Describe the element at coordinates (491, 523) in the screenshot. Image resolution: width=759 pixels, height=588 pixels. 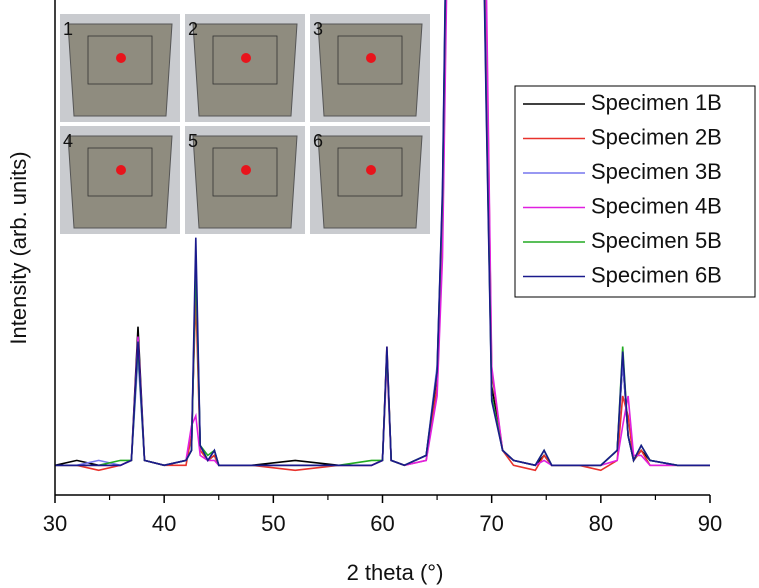
I see `x-tick-label: 70` at that location.